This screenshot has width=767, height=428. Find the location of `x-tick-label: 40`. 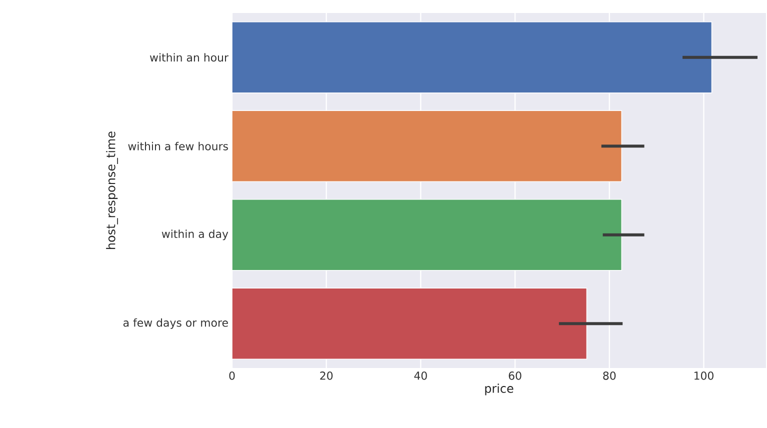

x-tick-label: 40 is located at coordinates (420, 376).